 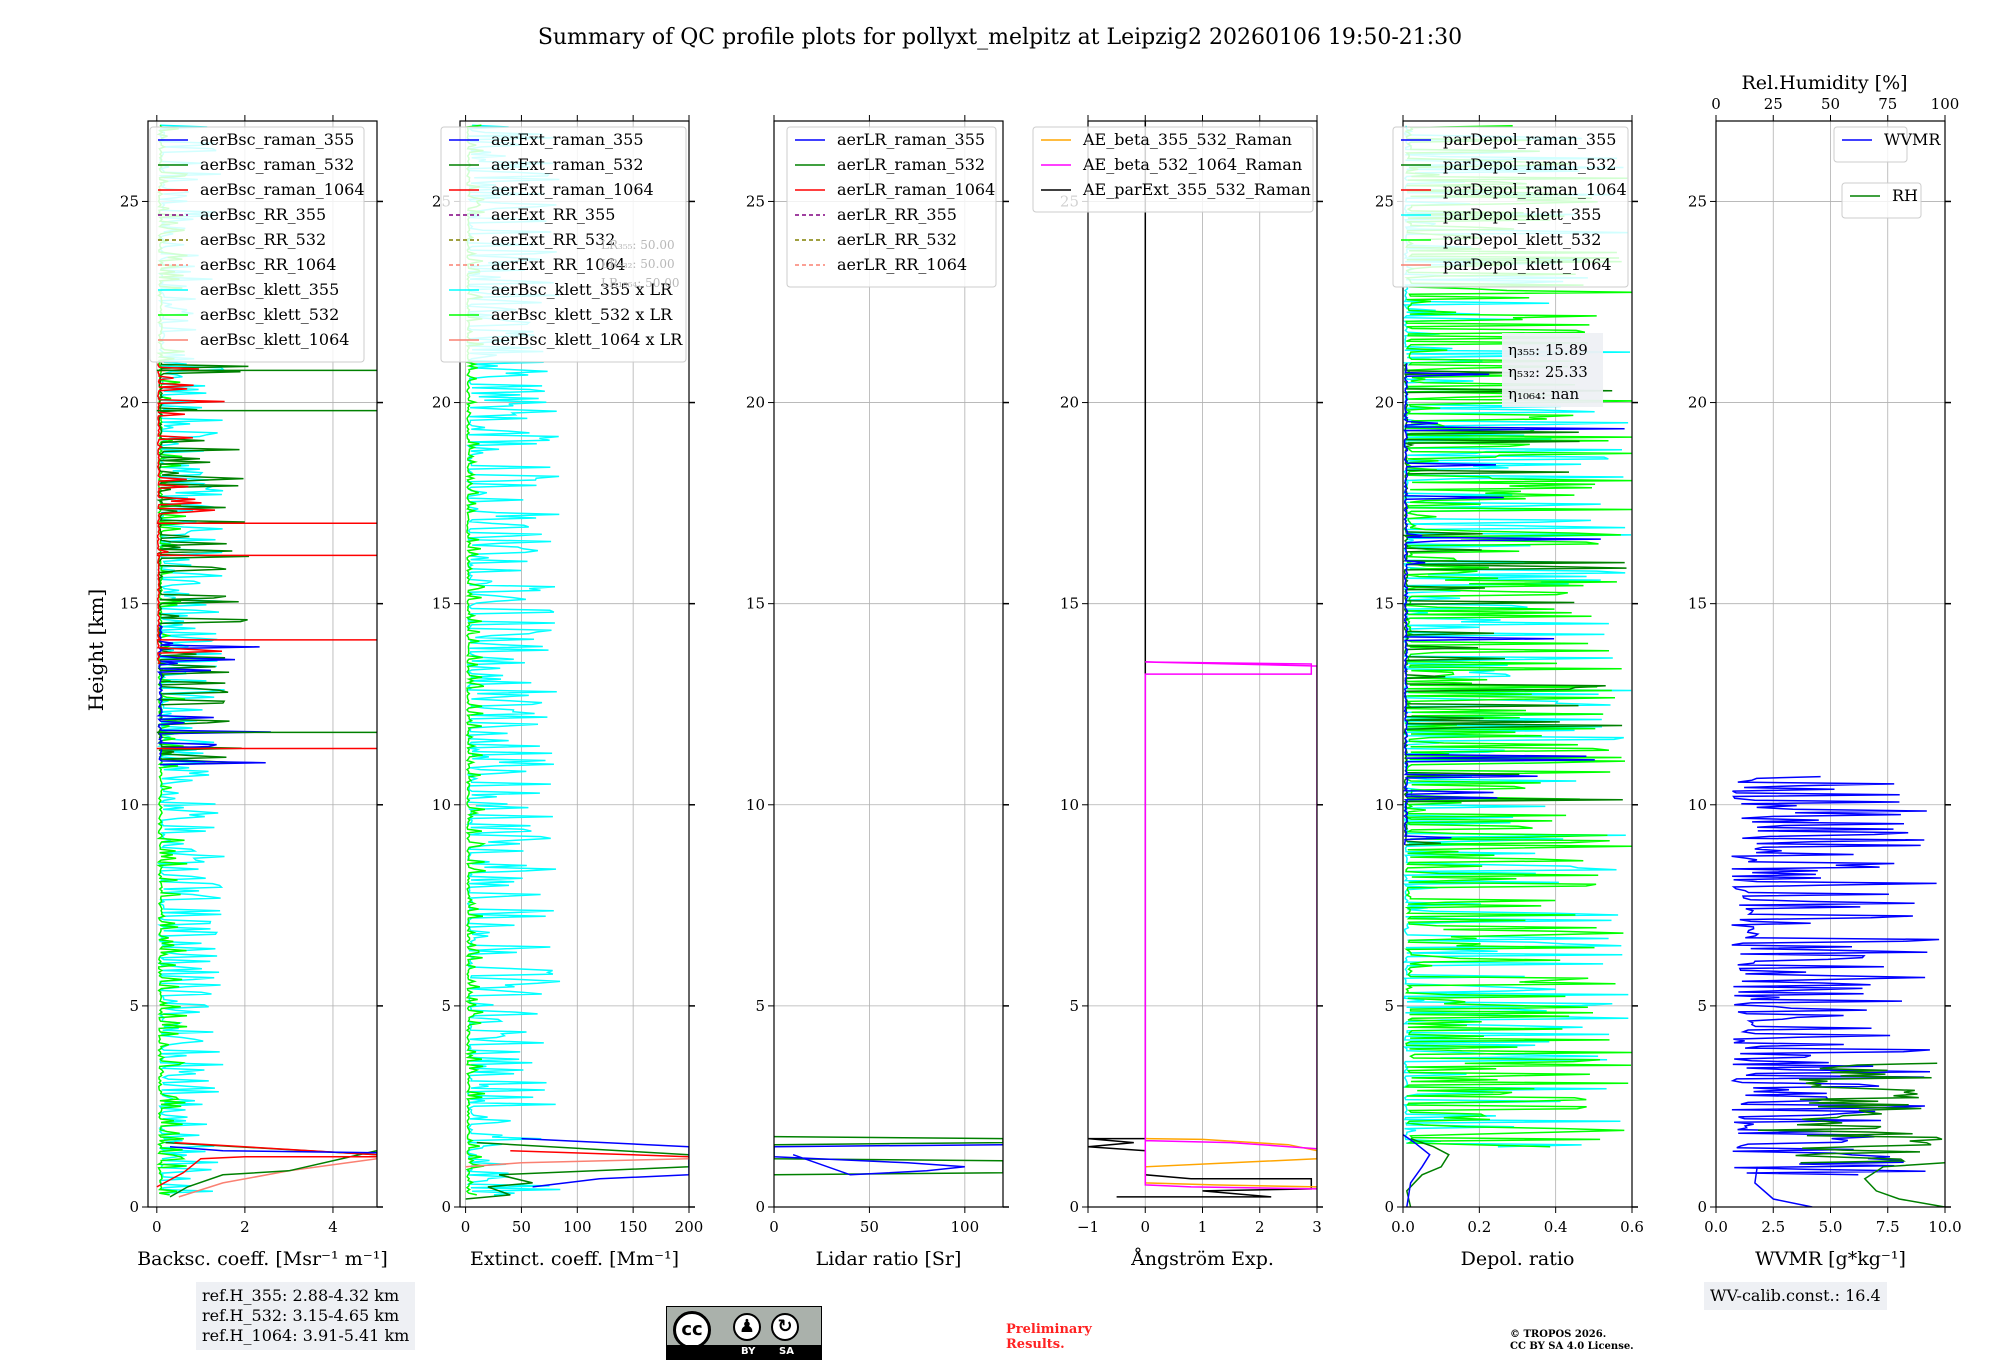 What do you see at coordinates (262, 1259) in the screenshot?
I see `x-axis-label: Backsc. coeff. [Msr⁻¹ m⁻¹]` at bounding box center [262, 1259].